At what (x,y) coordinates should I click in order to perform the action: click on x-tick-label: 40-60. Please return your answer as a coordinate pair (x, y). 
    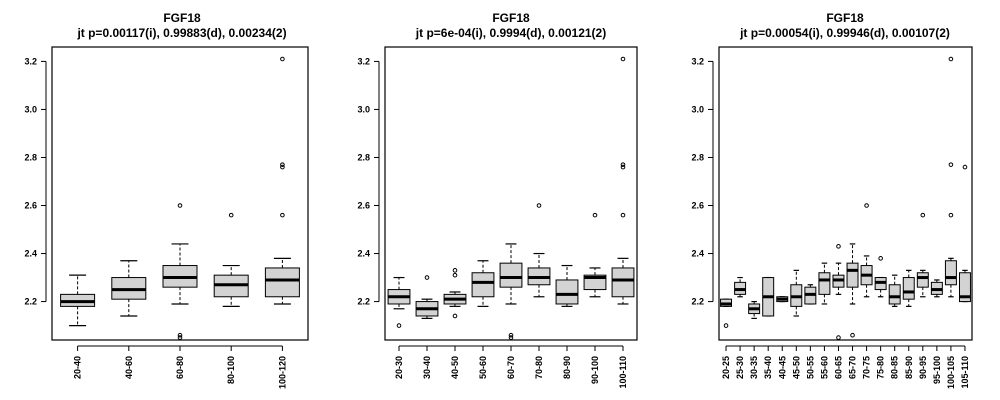
    Looking at the image, I should click on (129, 367).